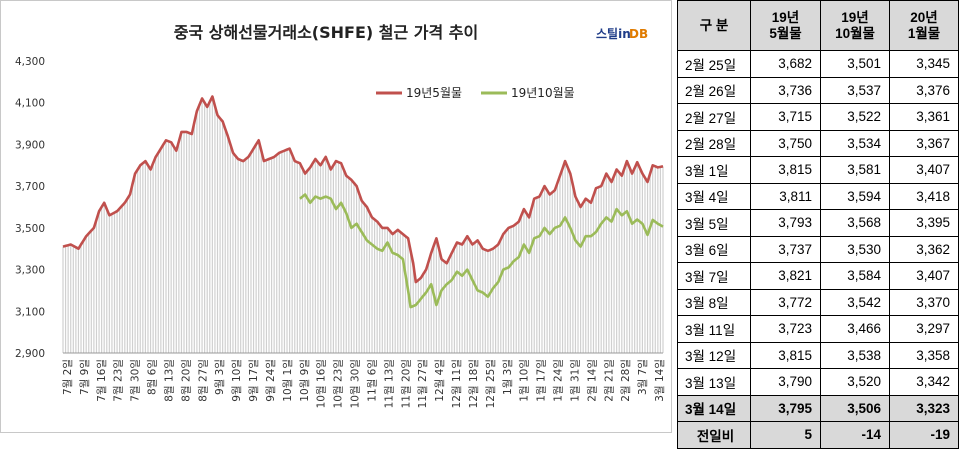 This screenshot has width=960, height=449. What do you see at coordinates (924, 329) in the screenshot?
I see `table-cell-v3: 3,297` at bounding box center [924, 329].